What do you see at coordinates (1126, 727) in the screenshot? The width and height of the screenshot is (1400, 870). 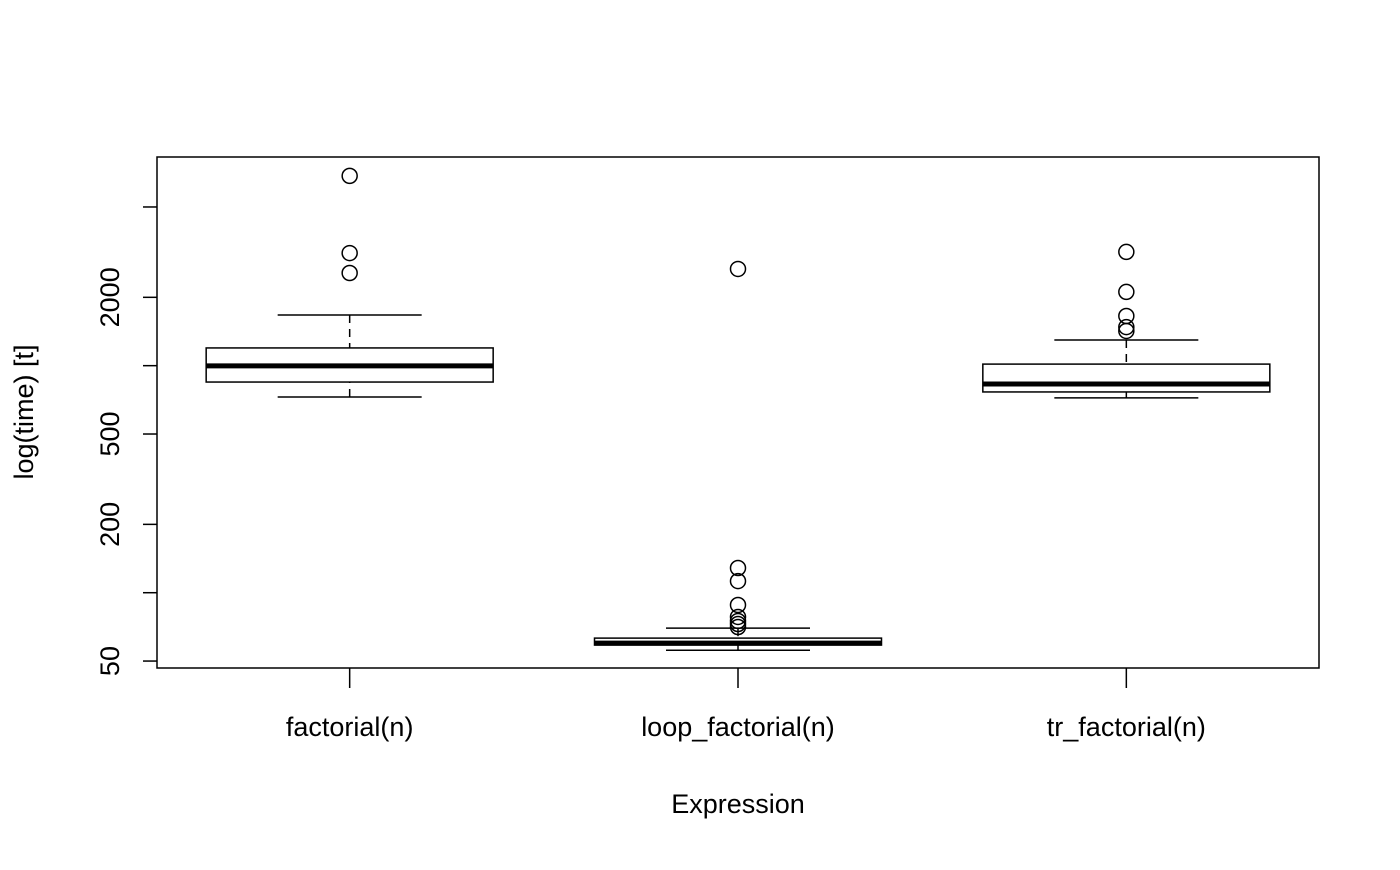 I see `x-tick-label: tr_factorial(n)` at bounding box center [1126, 727].